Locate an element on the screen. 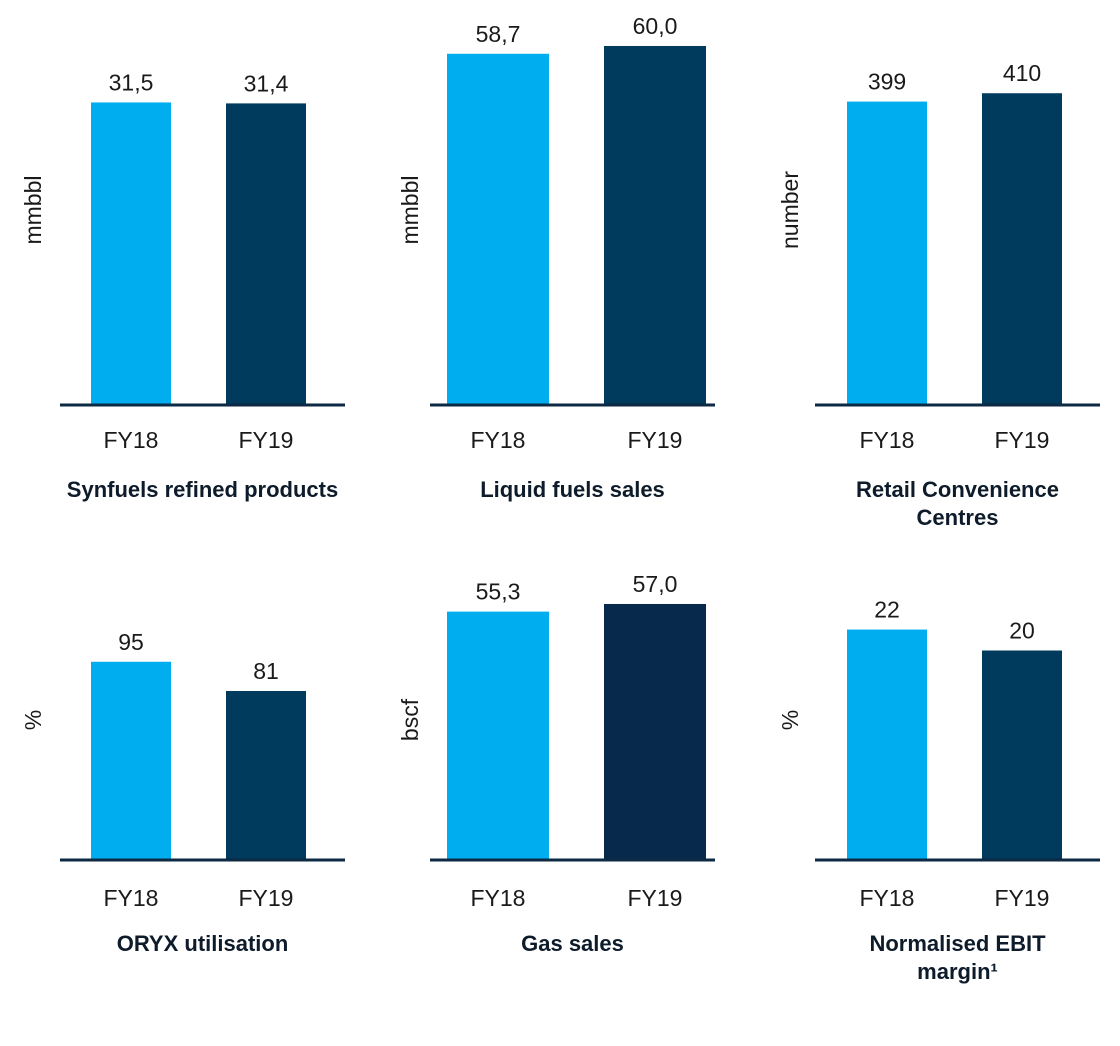  data-label: 22 is located at coordinates (887, 610).